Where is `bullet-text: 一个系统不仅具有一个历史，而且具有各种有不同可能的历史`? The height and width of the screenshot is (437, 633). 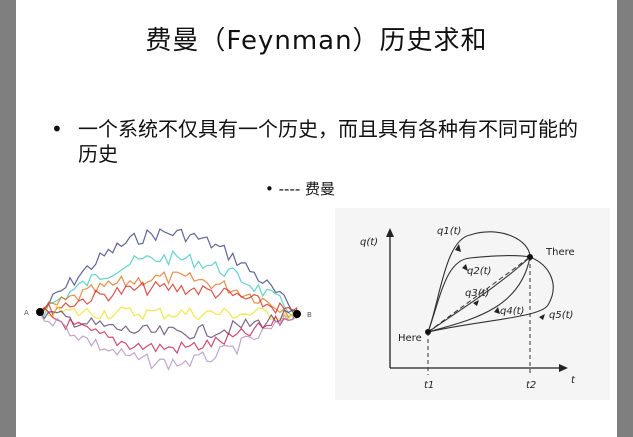 bullet-text: 一个系统不仅具有一个历史，而且具有各种有不同可能的历史 is located at coordinates (328, 141).